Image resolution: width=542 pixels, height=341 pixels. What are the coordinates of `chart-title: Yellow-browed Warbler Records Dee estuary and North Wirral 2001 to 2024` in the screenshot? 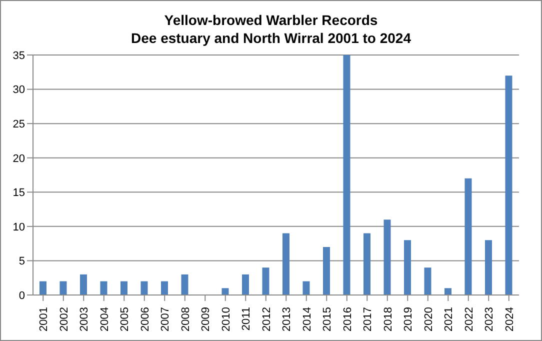 It's located at (271, 29).